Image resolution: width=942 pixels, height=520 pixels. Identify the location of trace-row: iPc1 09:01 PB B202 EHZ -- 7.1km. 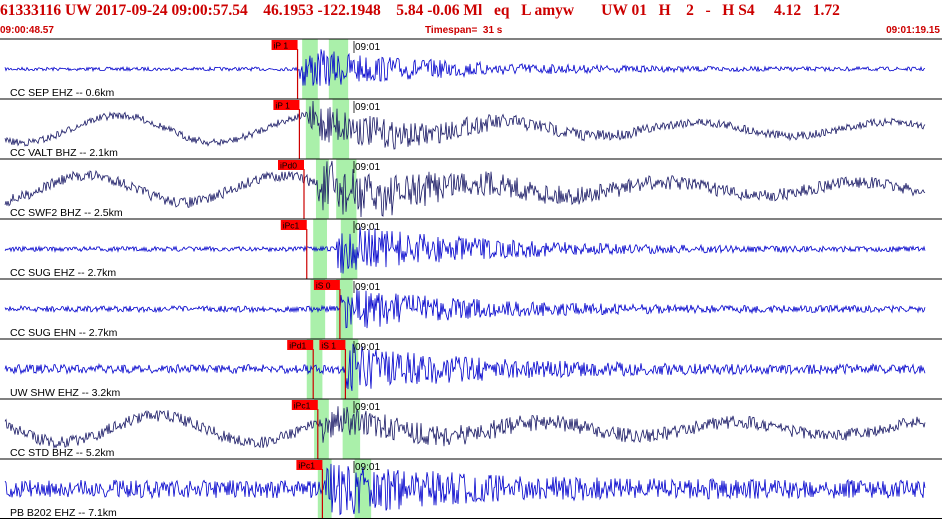
(471, 488).